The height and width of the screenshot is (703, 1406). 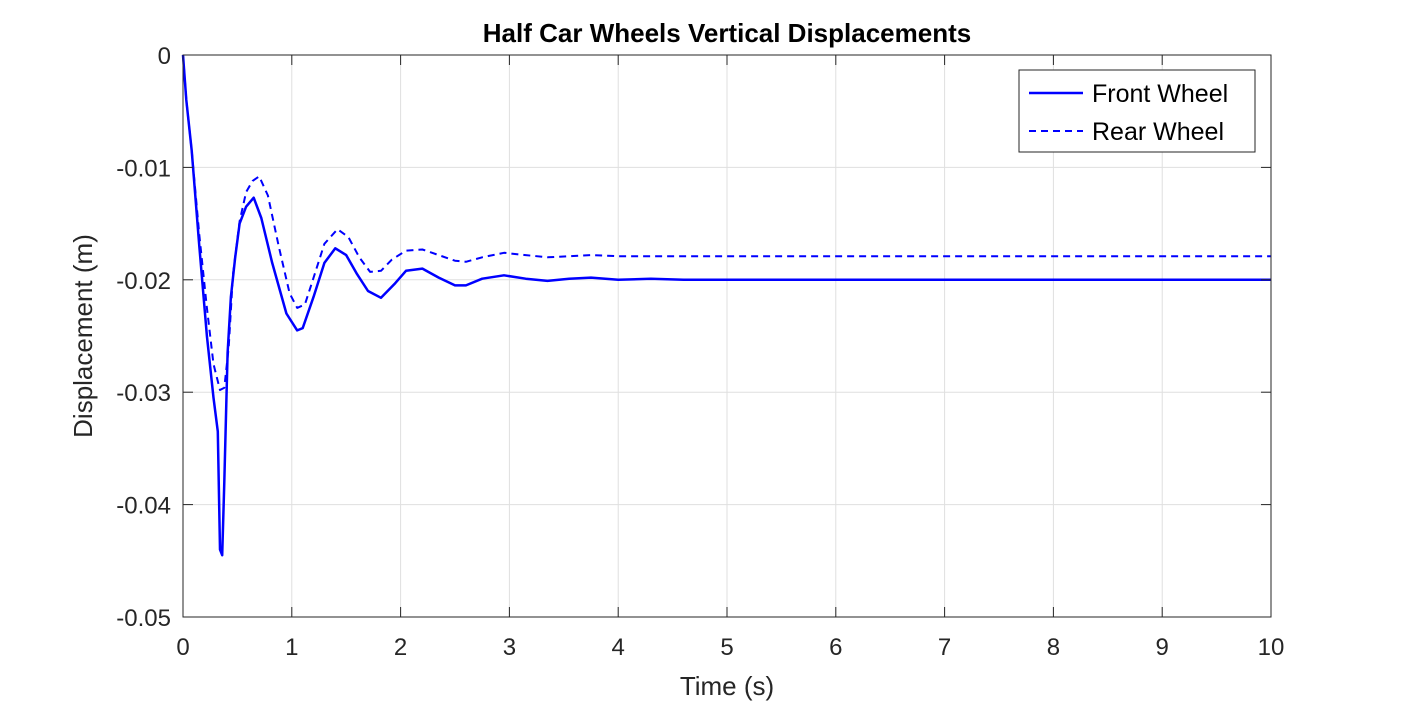 I want to click on legend-rear-wheel-label: Rear Wheel, so click(x=1158, y=132).